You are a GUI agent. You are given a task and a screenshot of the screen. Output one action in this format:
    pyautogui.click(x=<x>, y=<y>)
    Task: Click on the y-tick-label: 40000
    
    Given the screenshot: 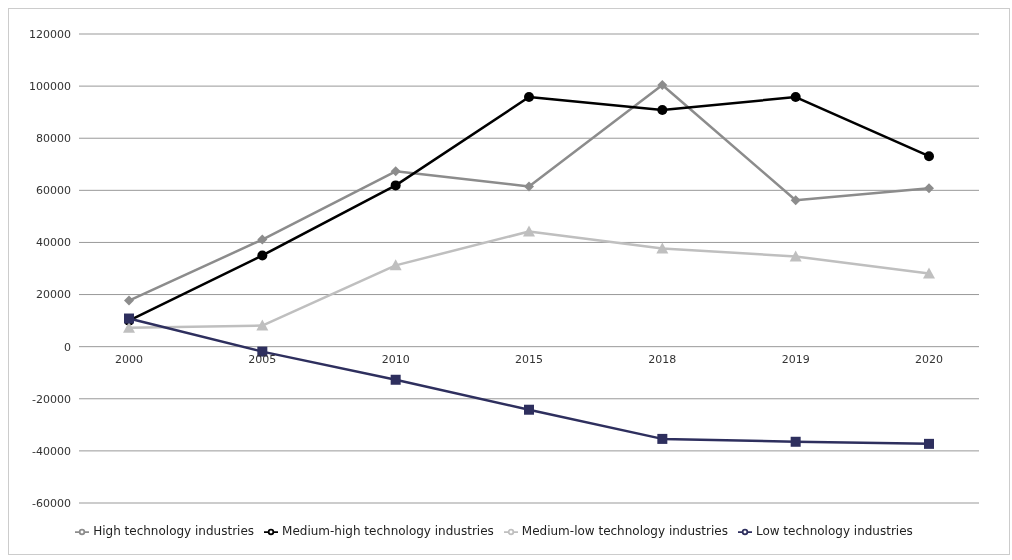 What is the action you would take?
    pyautogui.click(x=53, y=243)
    